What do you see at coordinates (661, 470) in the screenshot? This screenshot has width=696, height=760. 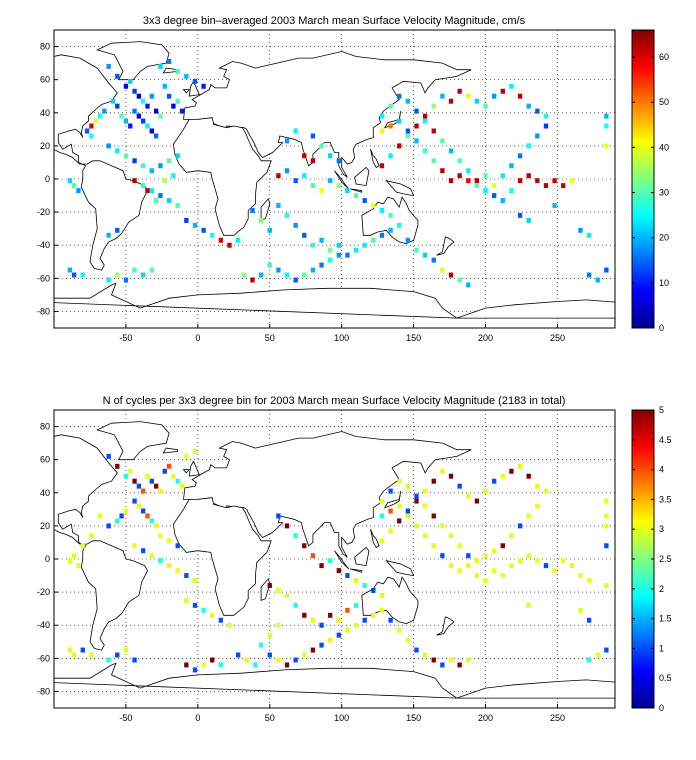 I see `colorbar-tick-label: 4` at bounding box center [661, 470].